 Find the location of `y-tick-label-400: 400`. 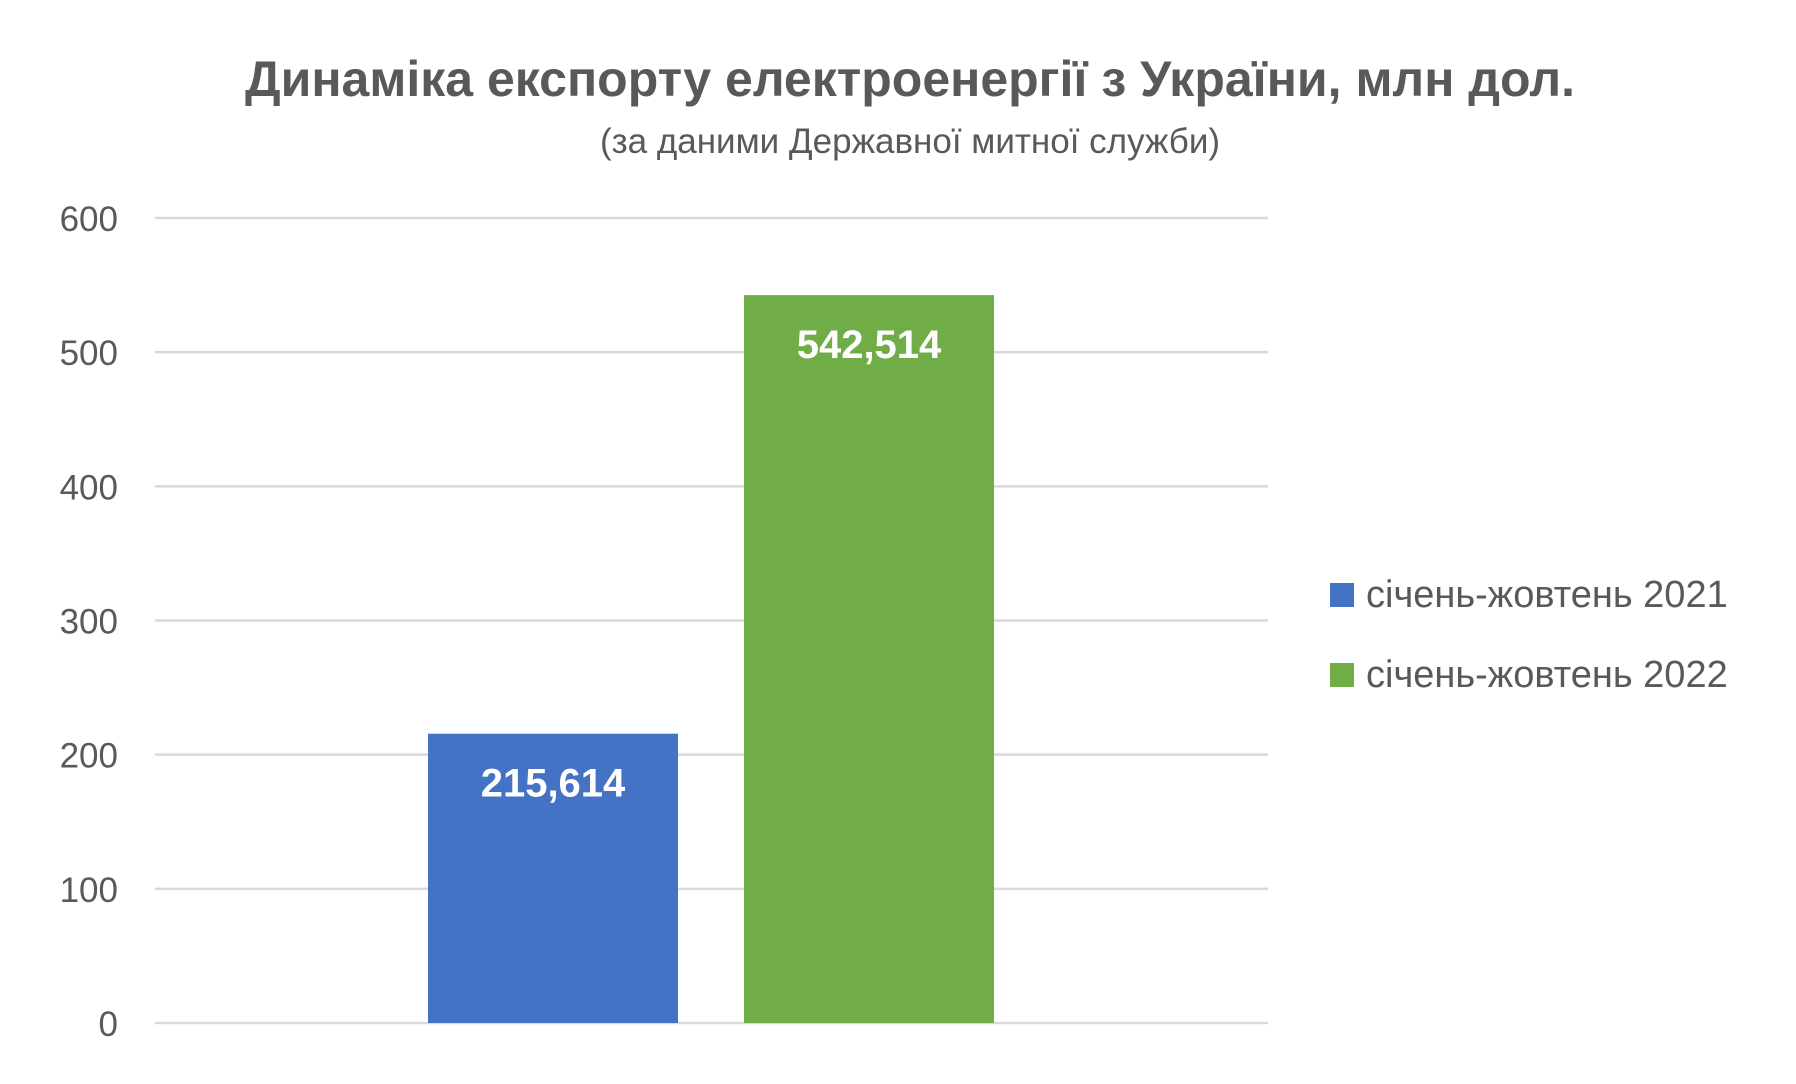

y-tick-label-400: 400 is located at coordinates (89, 487).